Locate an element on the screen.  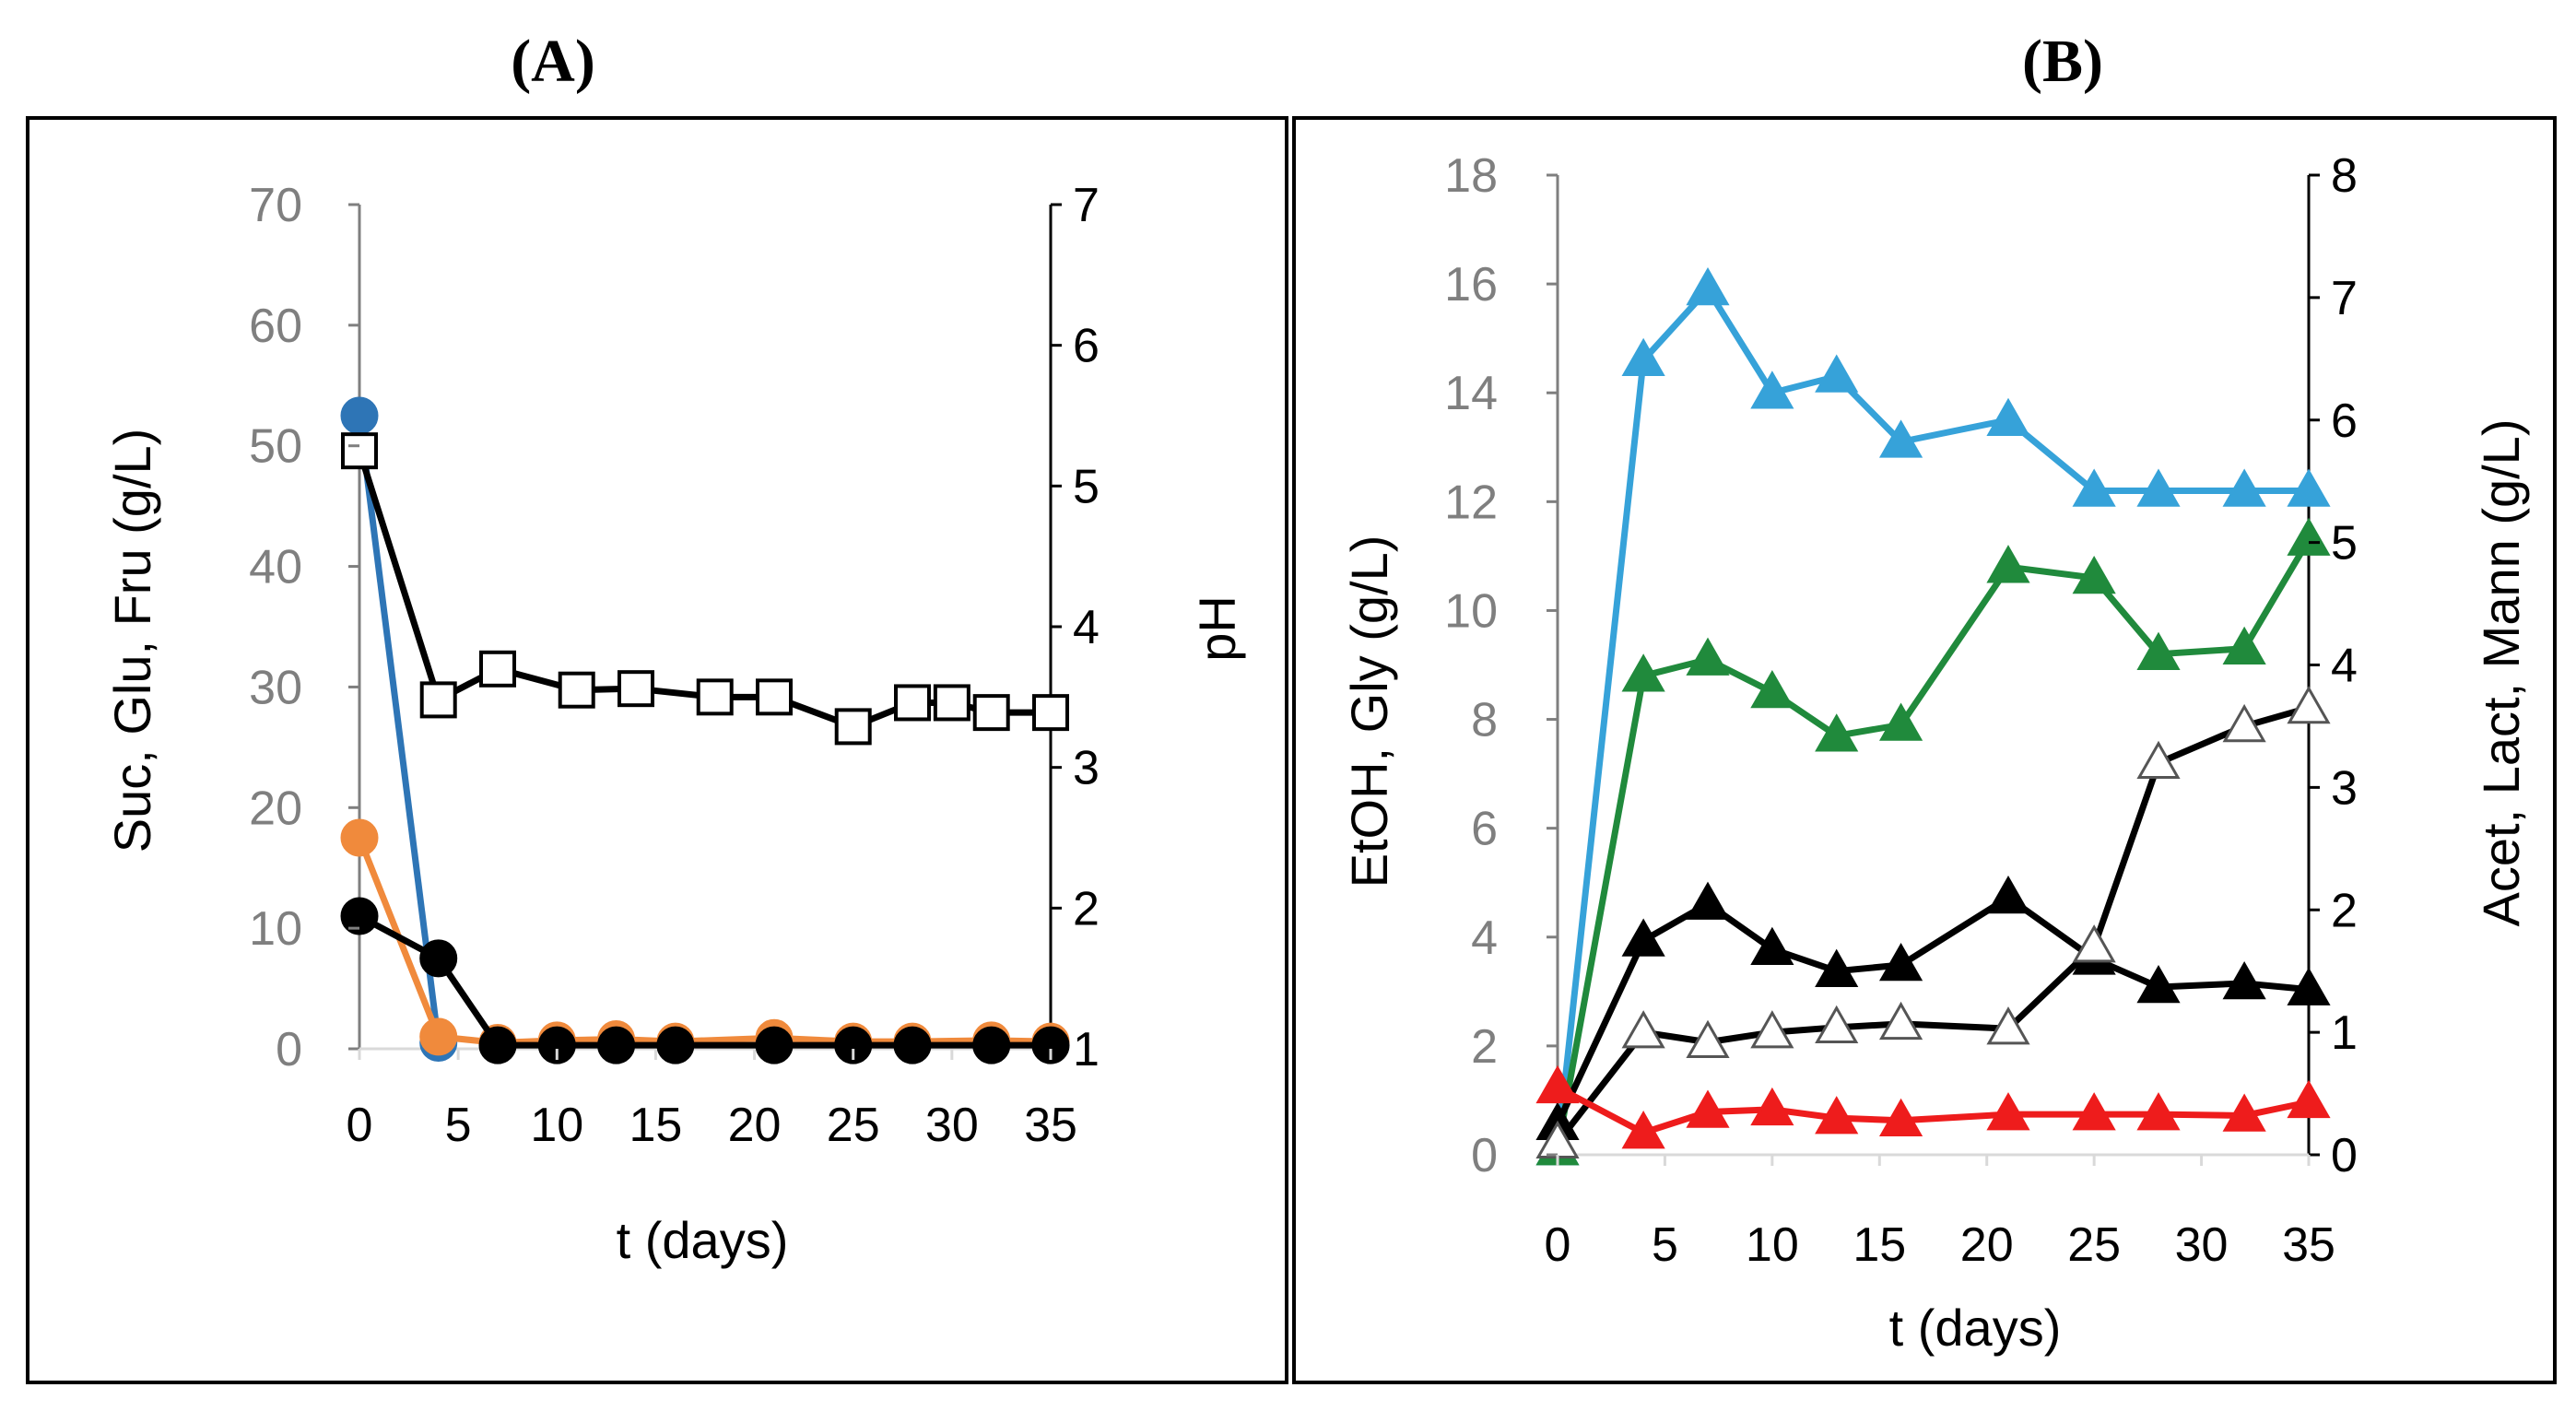
panel-b-series-lactic-acid is located at coordinates (1933, 921).